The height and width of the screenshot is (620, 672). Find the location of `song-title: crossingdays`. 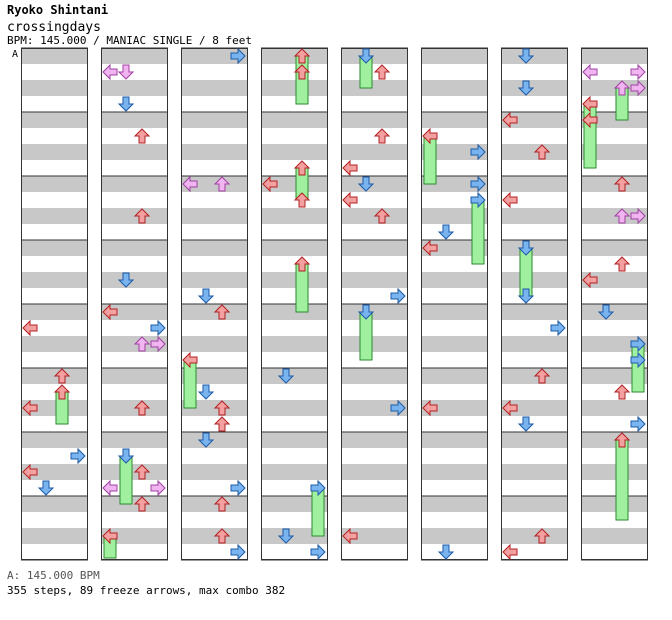

song-title: crossingdays is located at coordinates (54, 27).